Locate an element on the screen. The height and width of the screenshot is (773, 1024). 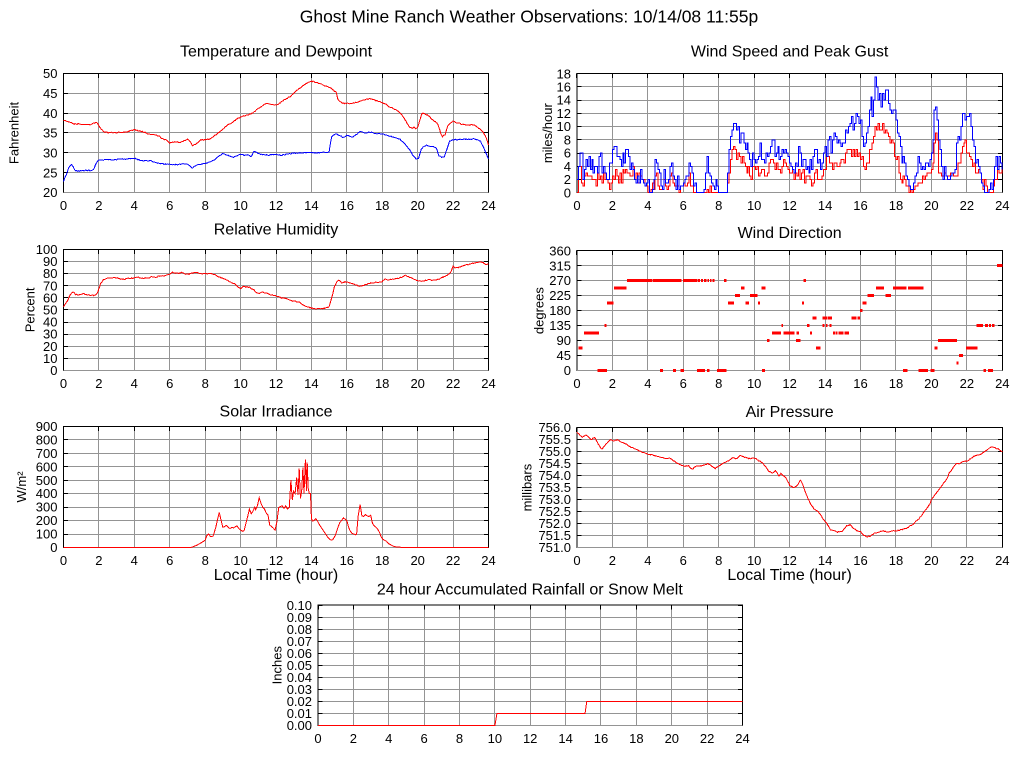
svg-text: 0.07 is located at coordinates (299, 641).